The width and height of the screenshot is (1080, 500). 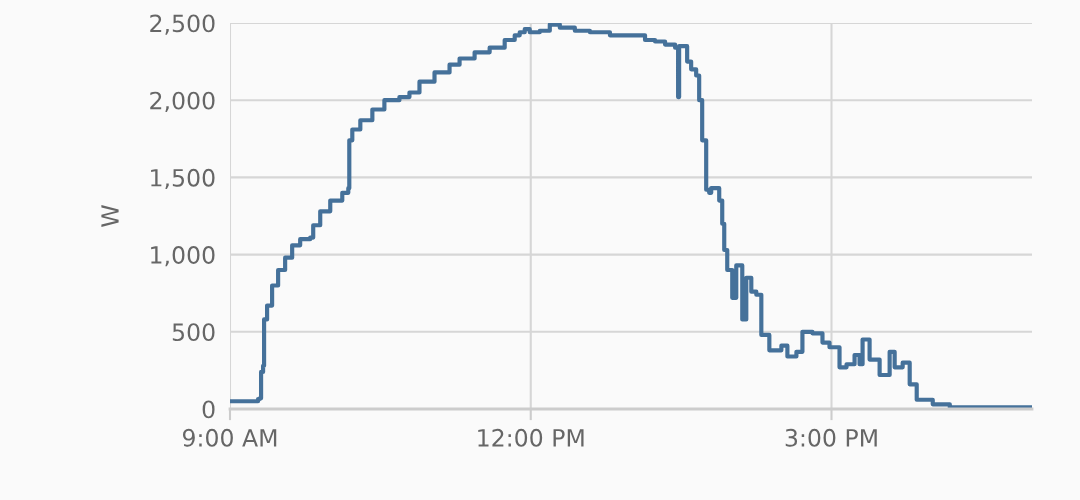 I want to click on y-tick-label: 2,000, so click(x=182, y=101).